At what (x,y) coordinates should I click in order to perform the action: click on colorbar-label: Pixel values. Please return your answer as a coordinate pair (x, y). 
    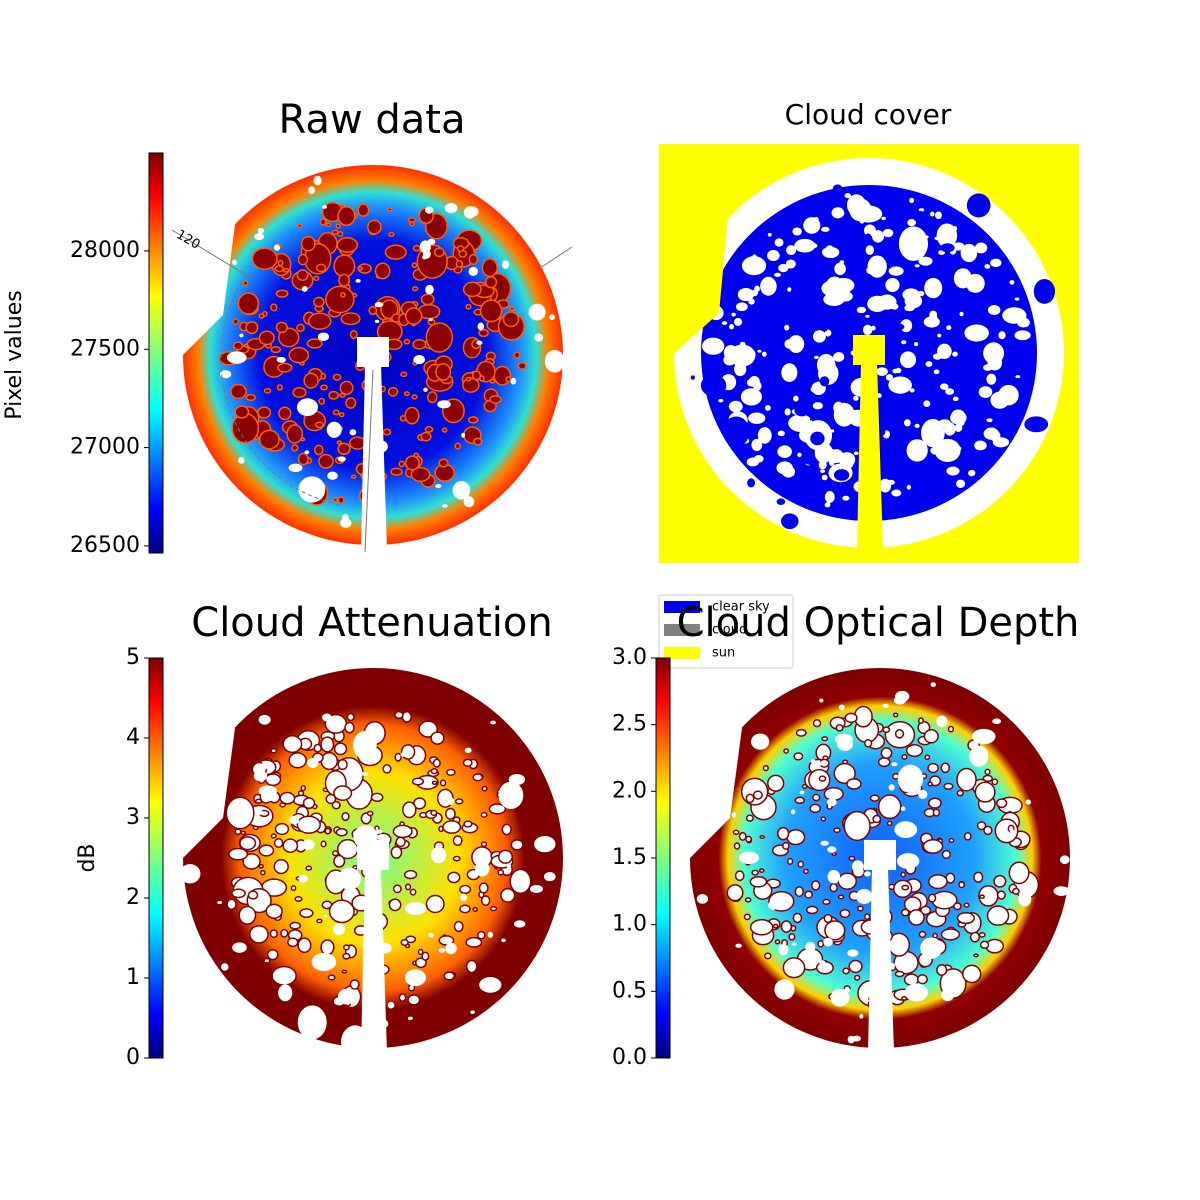
    Looking at the image, I should click on (14, 354).